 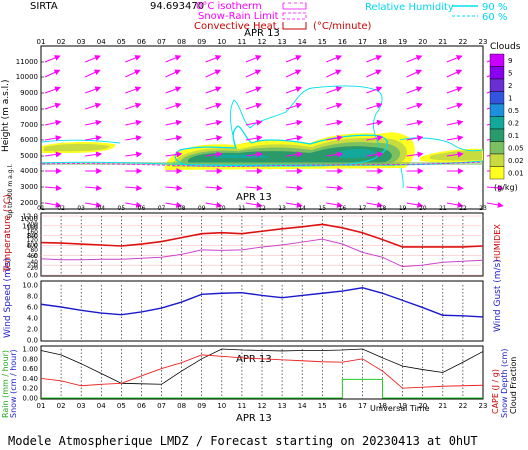 I want to click on mid-hour-label: 22, so click(x=463, y=208).